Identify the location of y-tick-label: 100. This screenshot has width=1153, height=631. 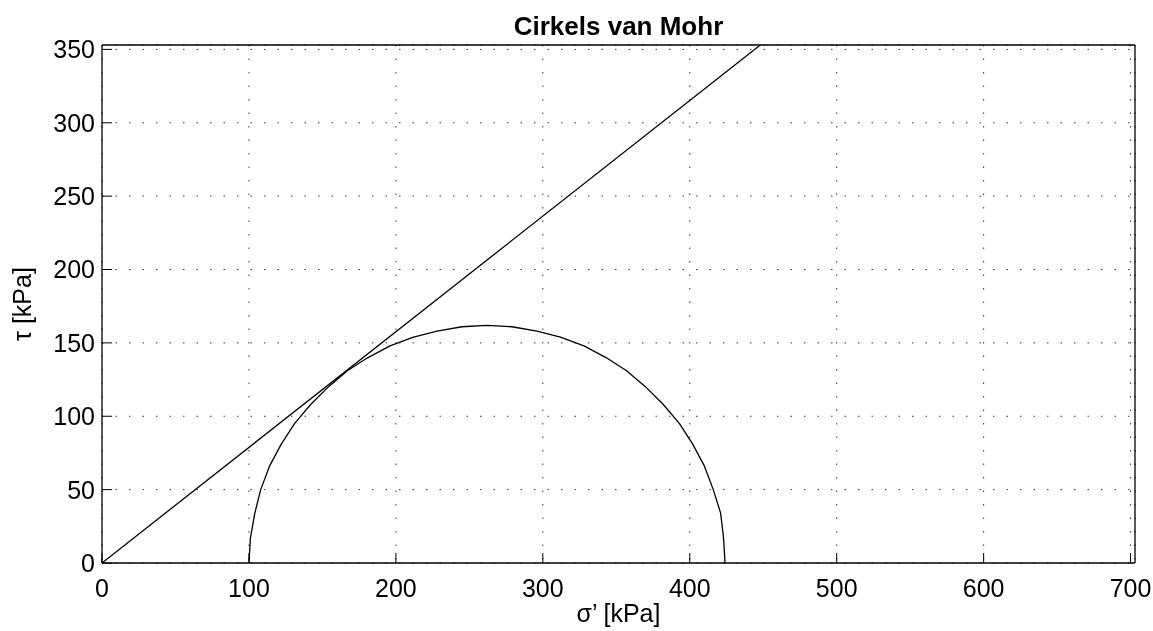
(74, 416).